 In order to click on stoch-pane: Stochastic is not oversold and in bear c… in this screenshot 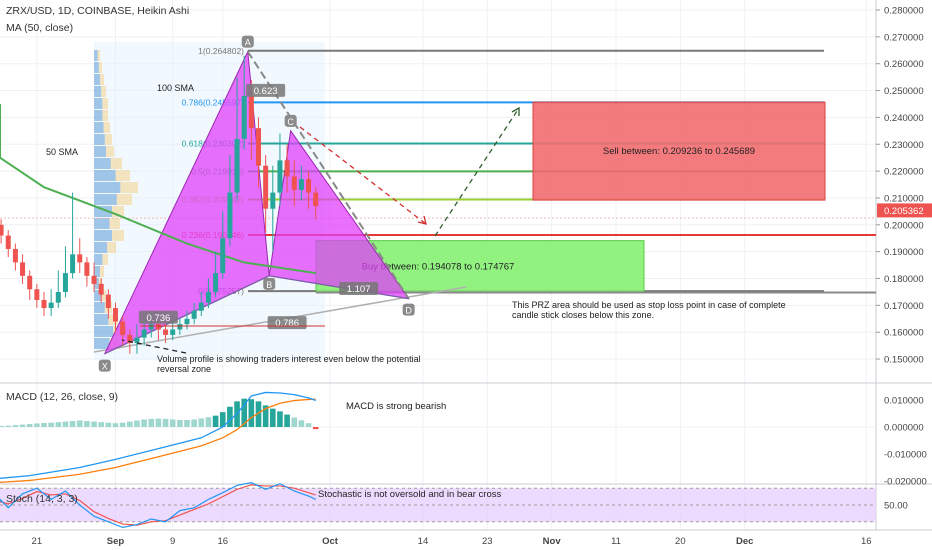, I will do `click(438, 505)`.